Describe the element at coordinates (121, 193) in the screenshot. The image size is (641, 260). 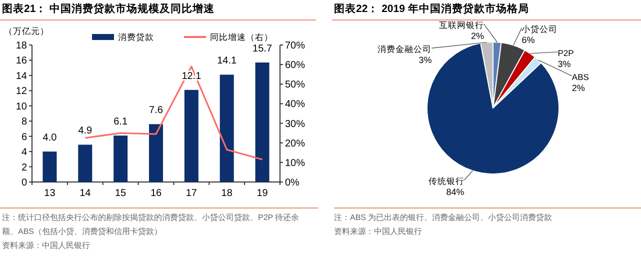
I see `x-tick-label: 15` at that location.